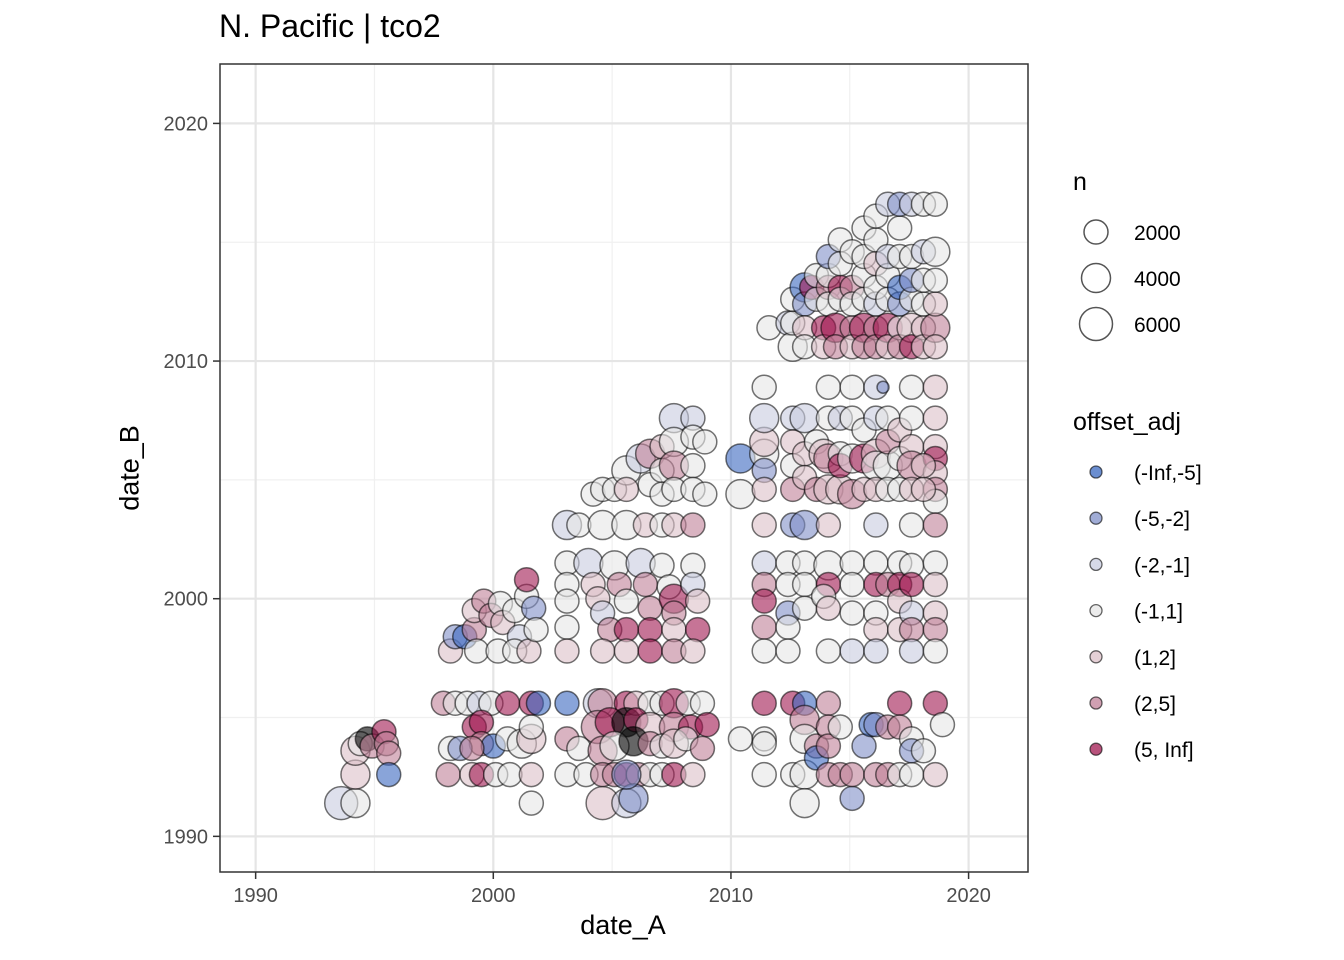  Describe the element at coordinates (1164, 750) in the screenshot. I see `color-legend-label: (5, Inf]` at that location.